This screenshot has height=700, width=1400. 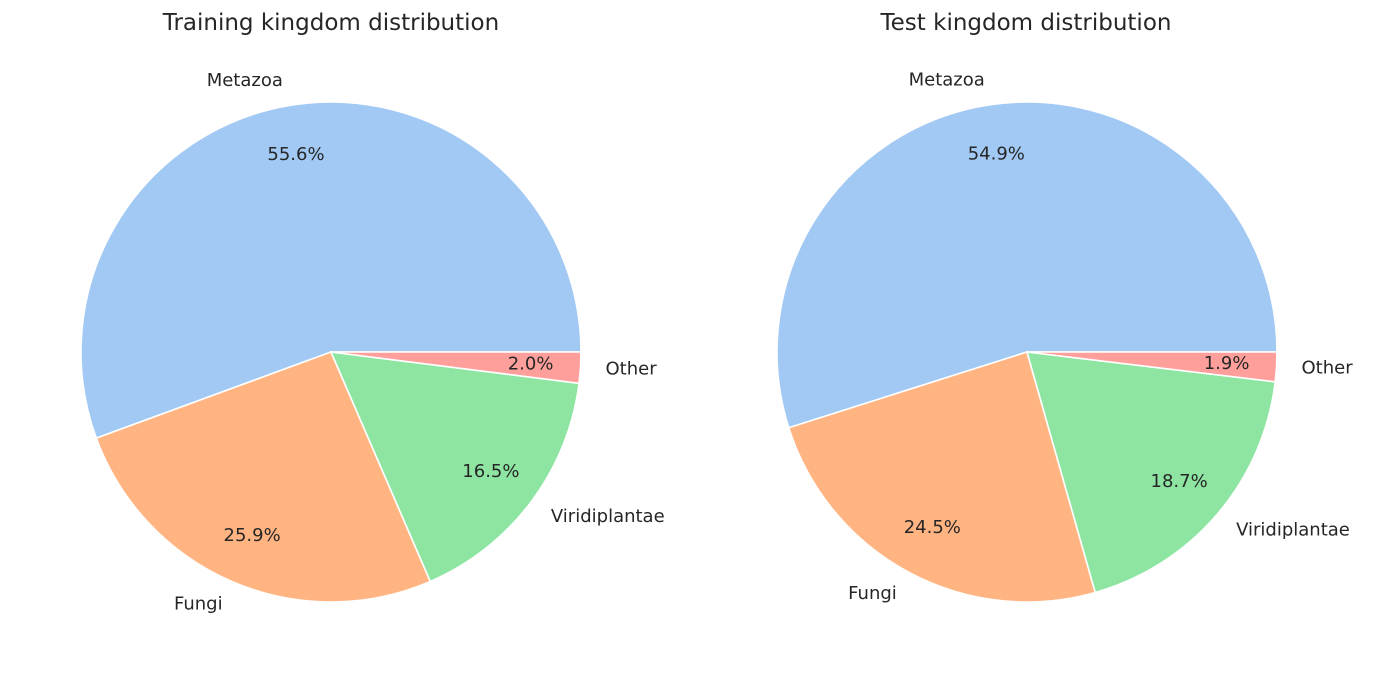 I want to click on slice-percent-fungi: 24.5%, so click(x=932, y=527).